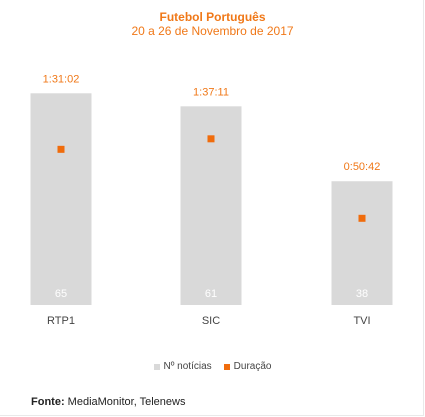 Image resolution: width=425 pixels, height=417 pixels. Describe the element at coordinates (156, 366) in the screenshot. I see `legend-swatch-noticias` at that location.